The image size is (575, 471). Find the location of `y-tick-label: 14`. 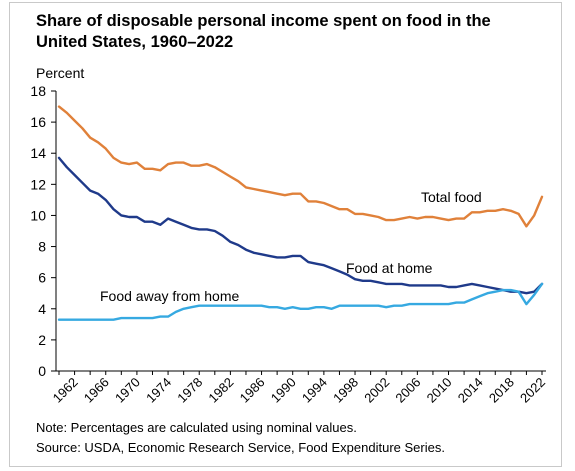

y-tick-label: 14 is located at coordinates (38, 153).